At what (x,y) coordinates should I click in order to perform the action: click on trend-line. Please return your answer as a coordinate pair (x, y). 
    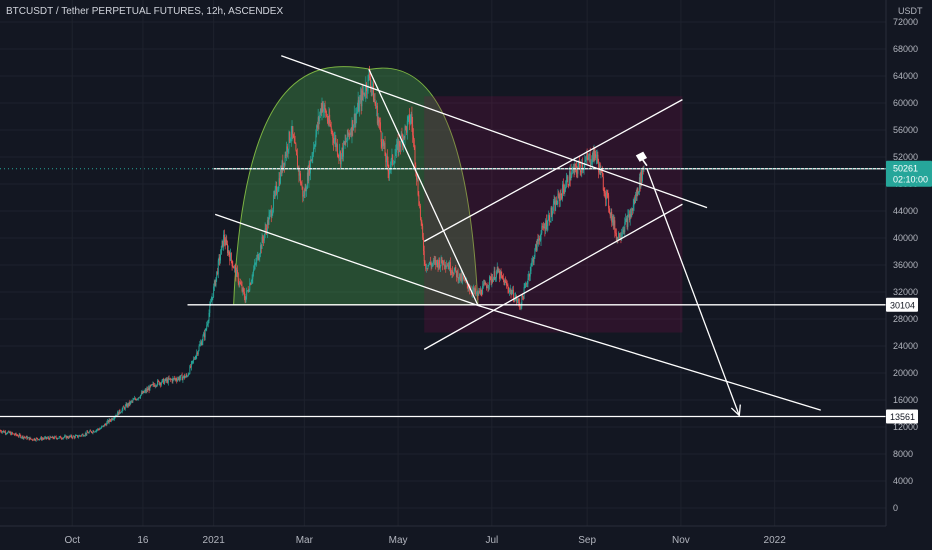
    Looking at the image, I should click on (494, 132).